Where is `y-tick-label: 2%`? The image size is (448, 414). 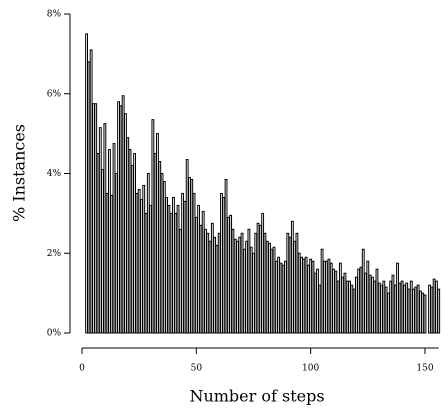 y-tick-label: 2% is located at coordinates (54, 254).